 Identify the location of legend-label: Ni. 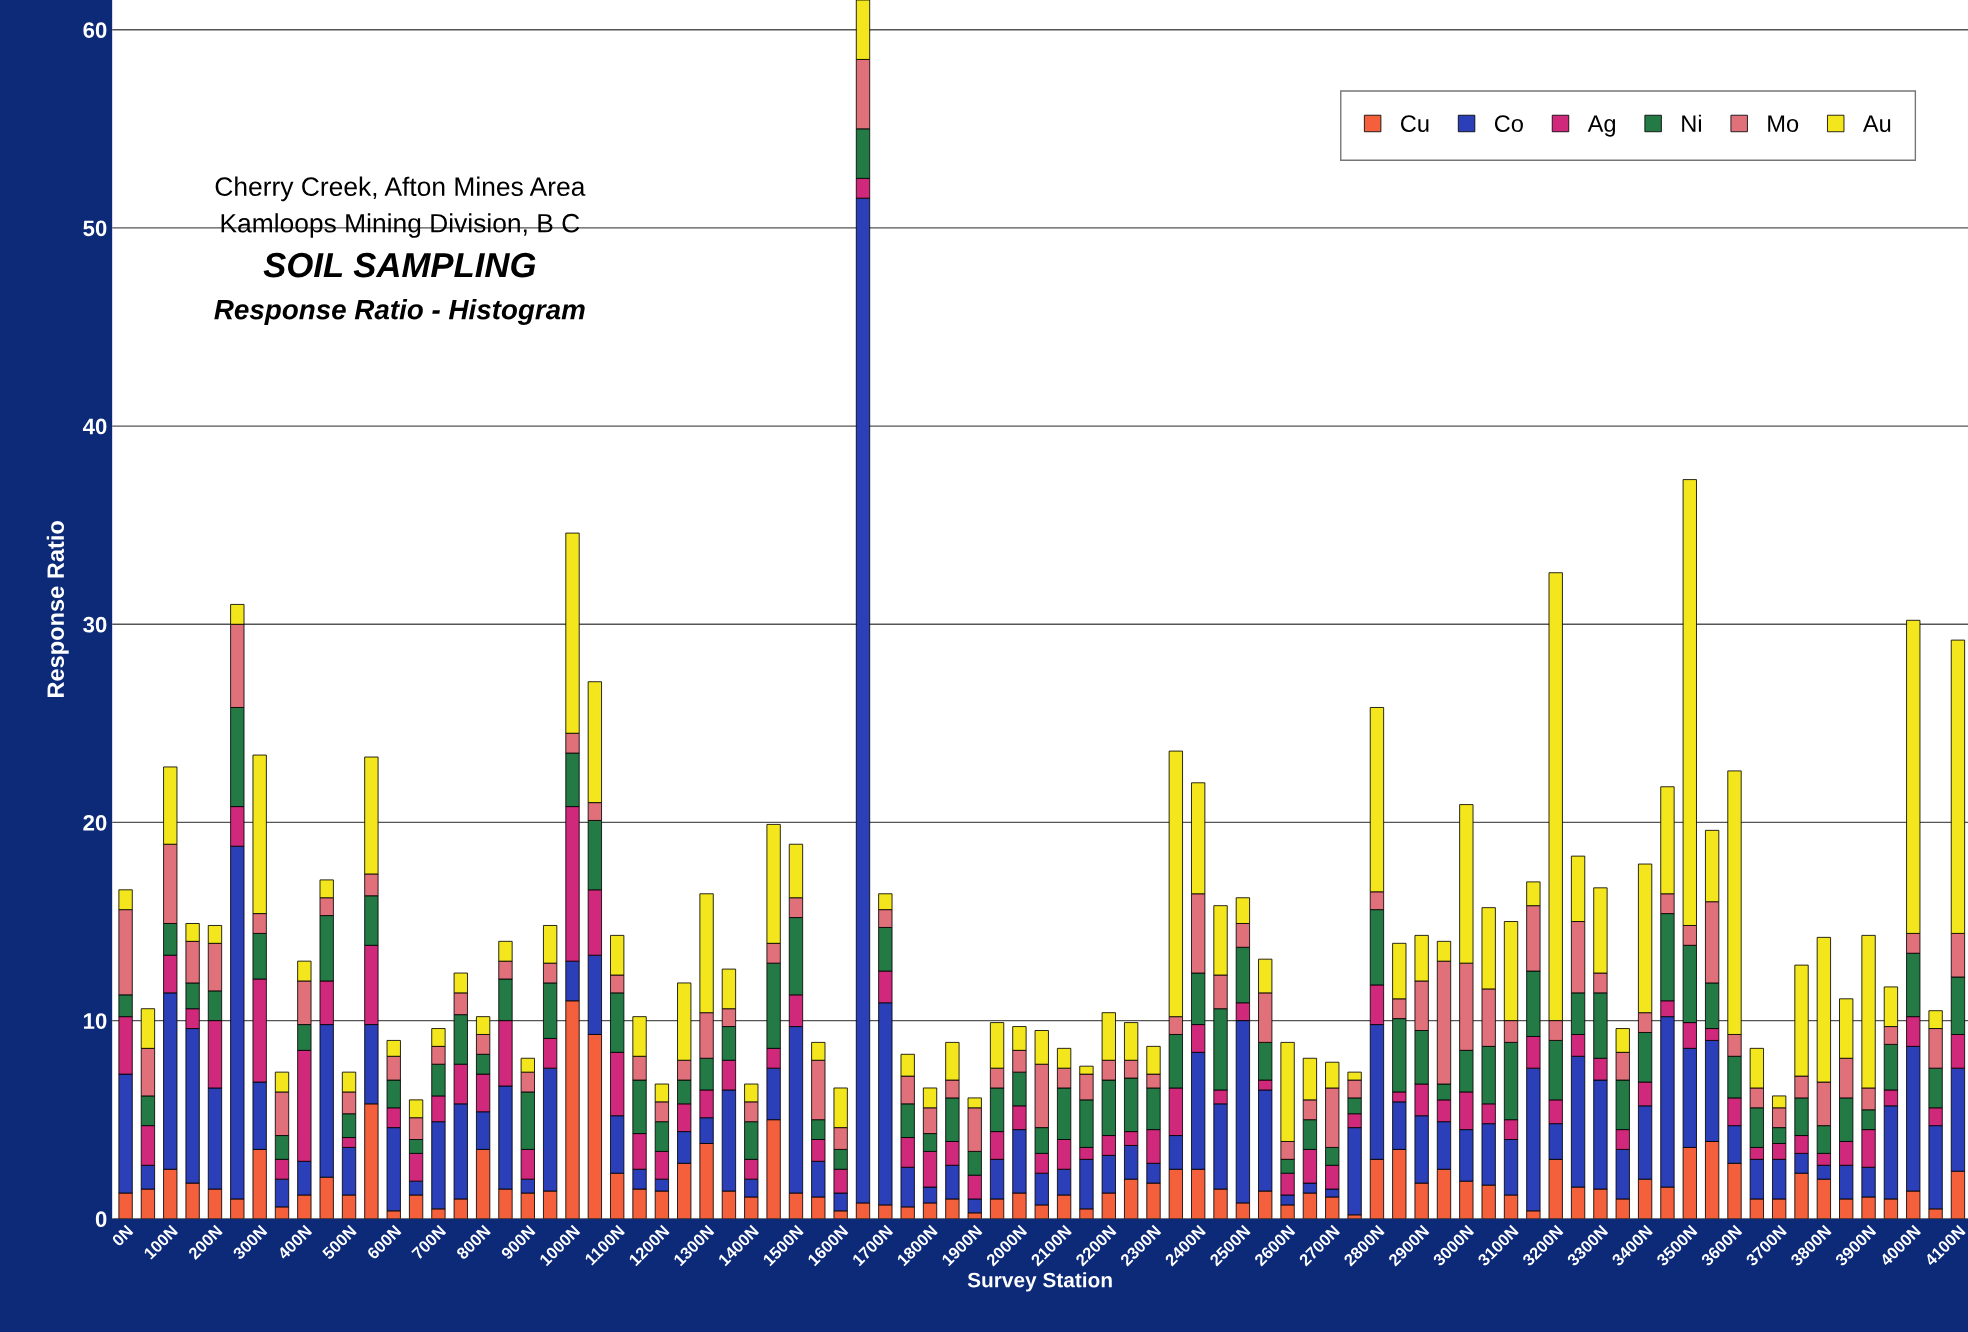
(1691, 123).